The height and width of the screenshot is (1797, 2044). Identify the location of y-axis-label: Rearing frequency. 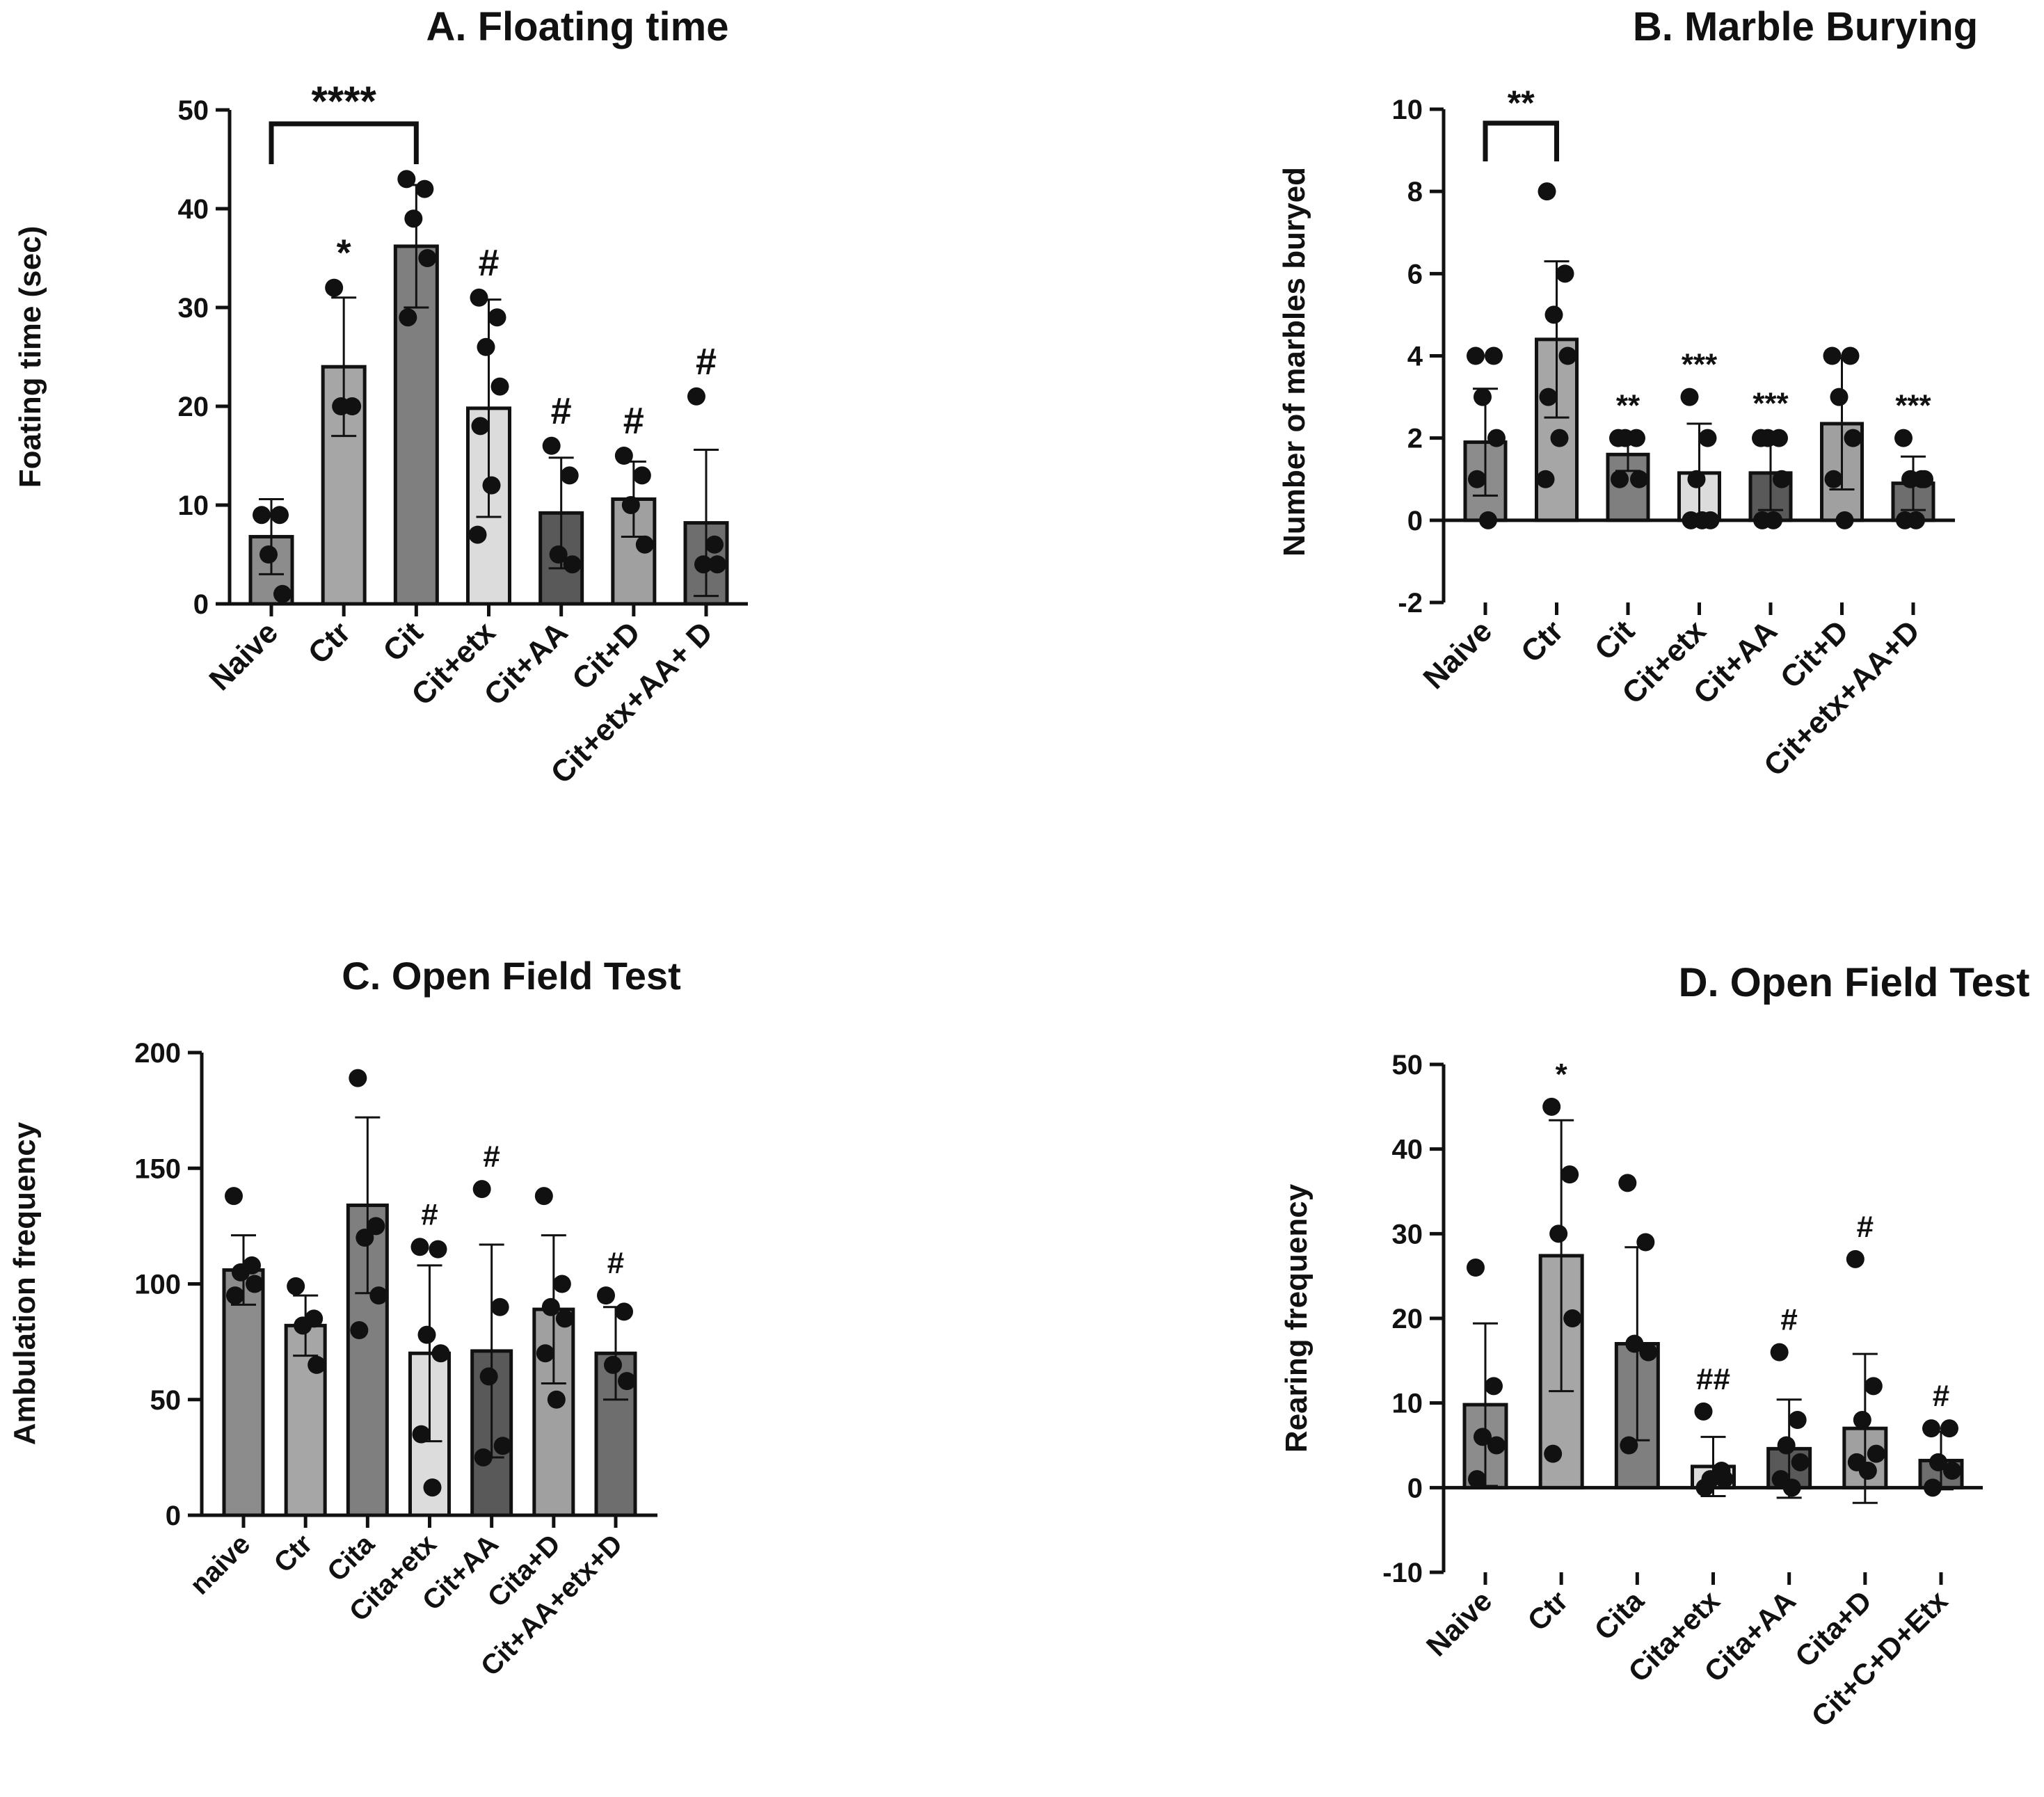
(1296, 1318).